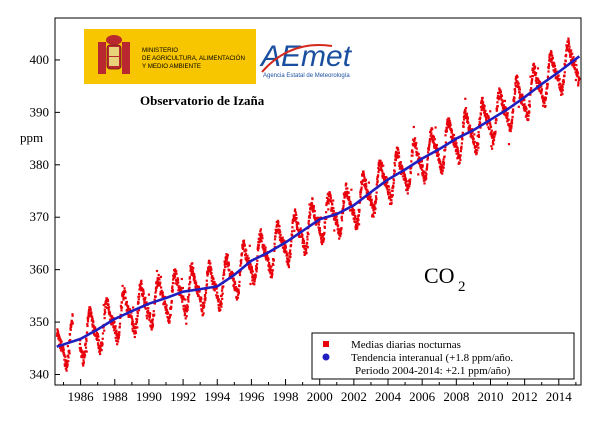 The width and height of the screenshot is (612, 425). Describe the element at coordinates (149, 396) in the screenshot. I see `x-tick-label: 1990` at that location.